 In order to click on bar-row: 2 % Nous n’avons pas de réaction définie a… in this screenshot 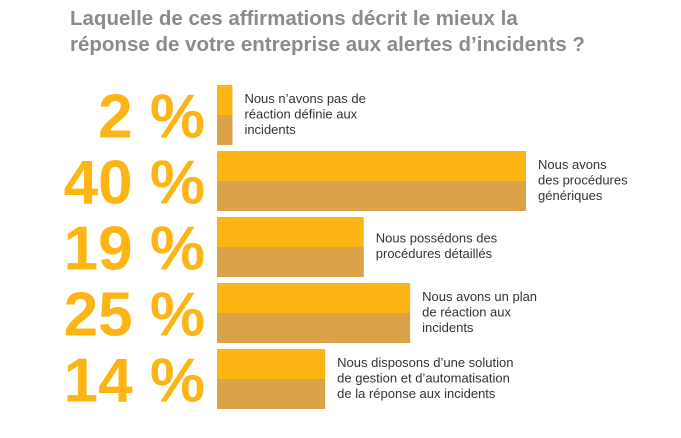, I will do `click(232, 116)`.